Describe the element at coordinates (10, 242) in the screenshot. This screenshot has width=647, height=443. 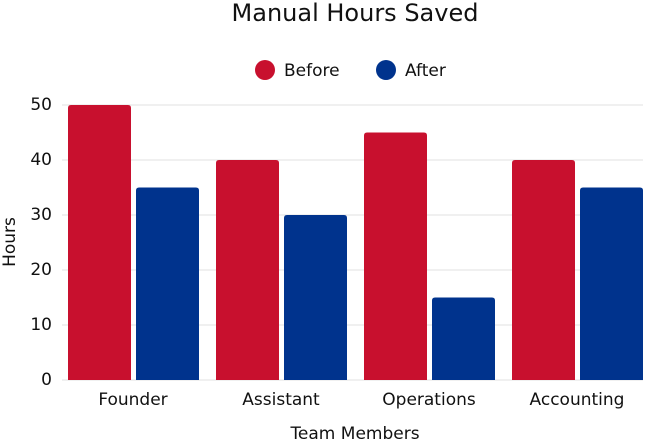
I see `y-axis-label: Hours` at that location.